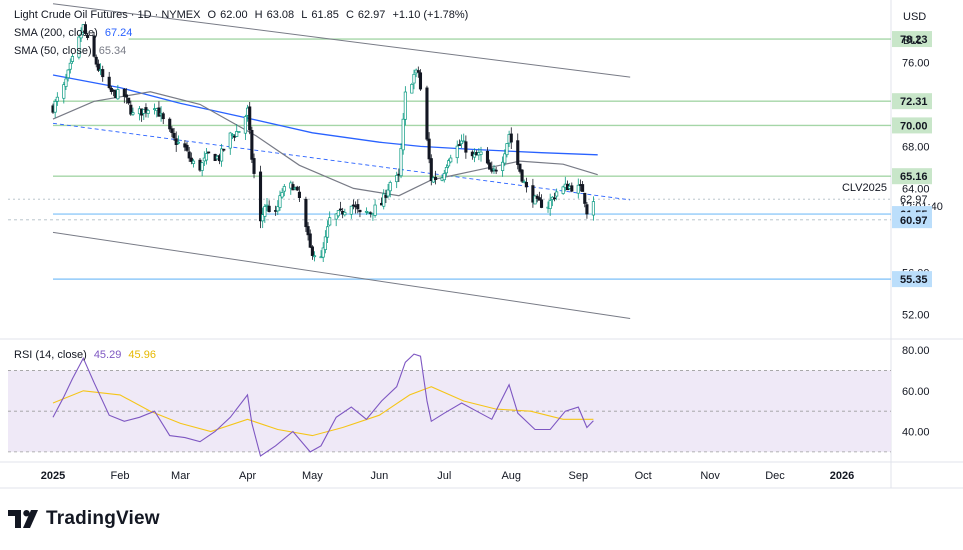 This screenshot has width=963, height=550. What do you see at coordinates (916, 63) in the screenshot?
I see `price-tick-label: 76.00` at bounding box center [916, 63].